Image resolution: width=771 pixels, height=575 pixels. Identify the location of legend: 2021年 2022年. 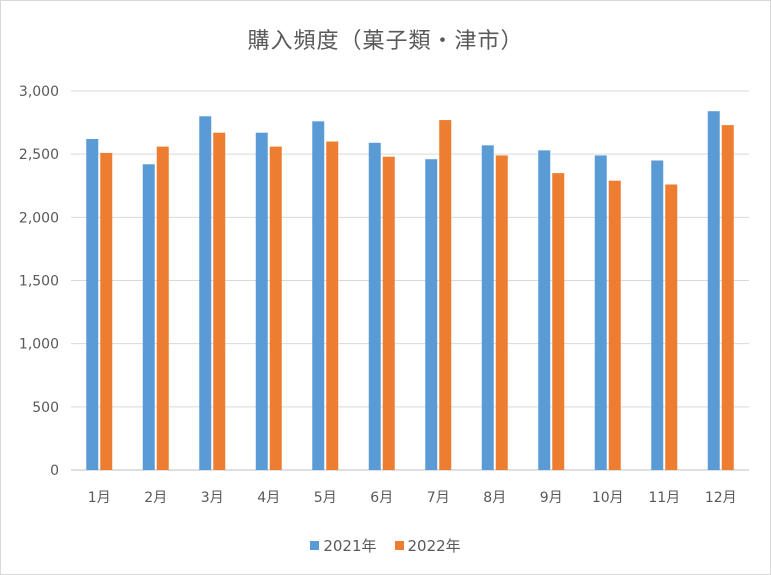
(385, 545).